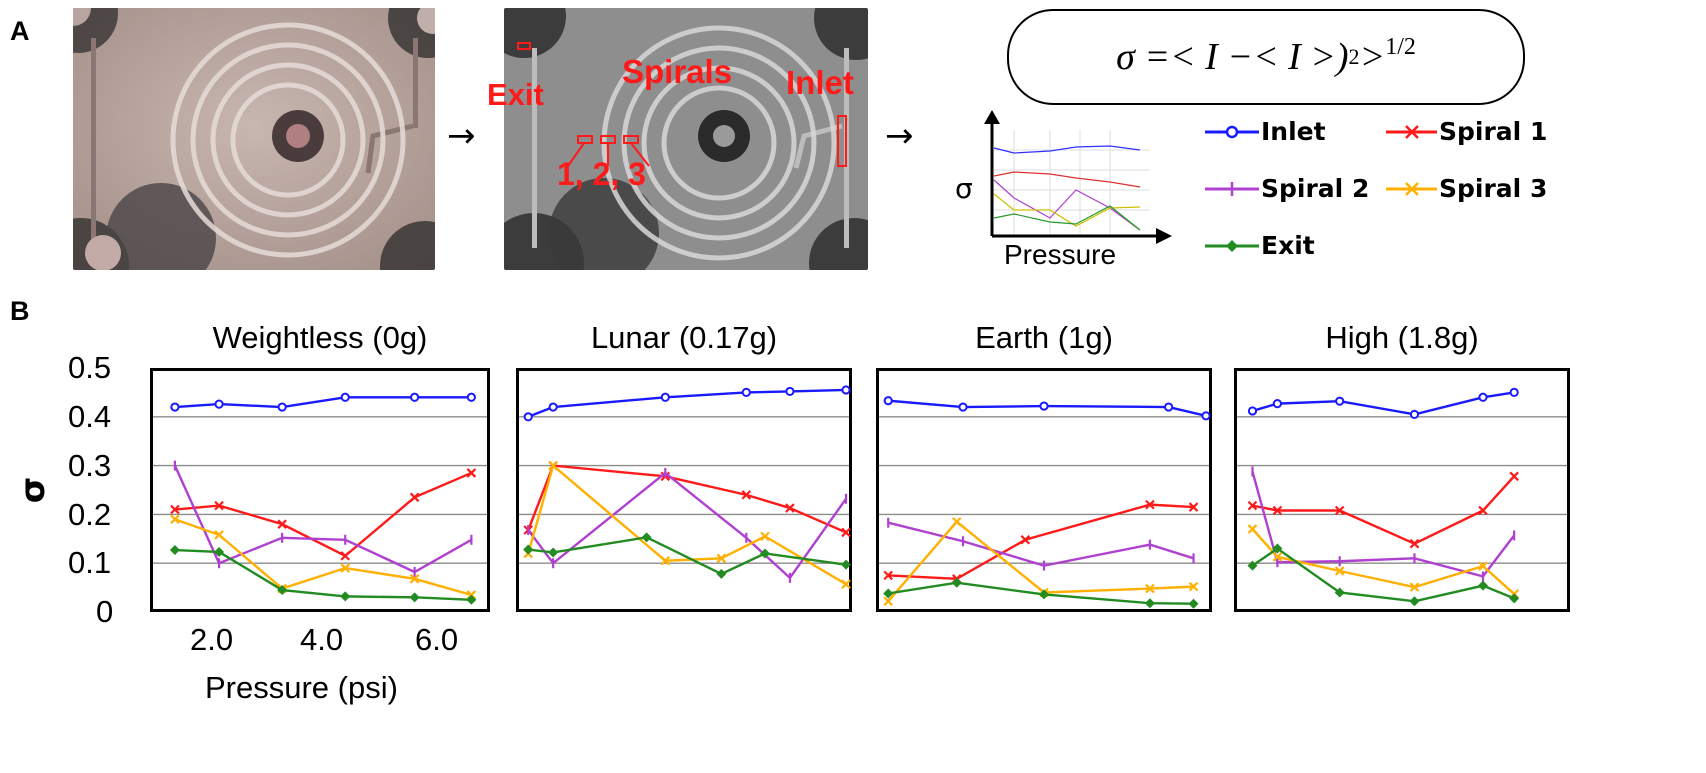  I want to click on x-tick: 6.0, so click(437, 639).